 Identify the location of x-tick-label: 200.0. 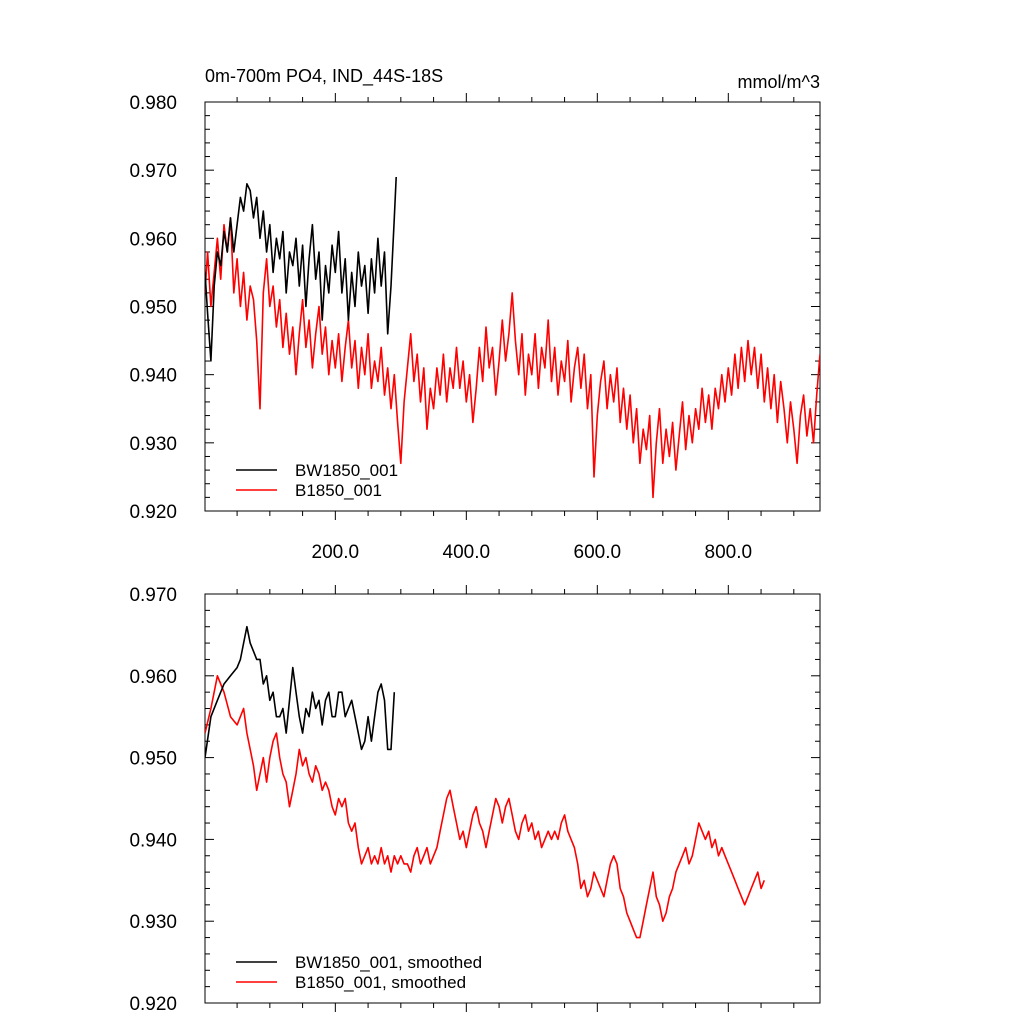
(336, 552).